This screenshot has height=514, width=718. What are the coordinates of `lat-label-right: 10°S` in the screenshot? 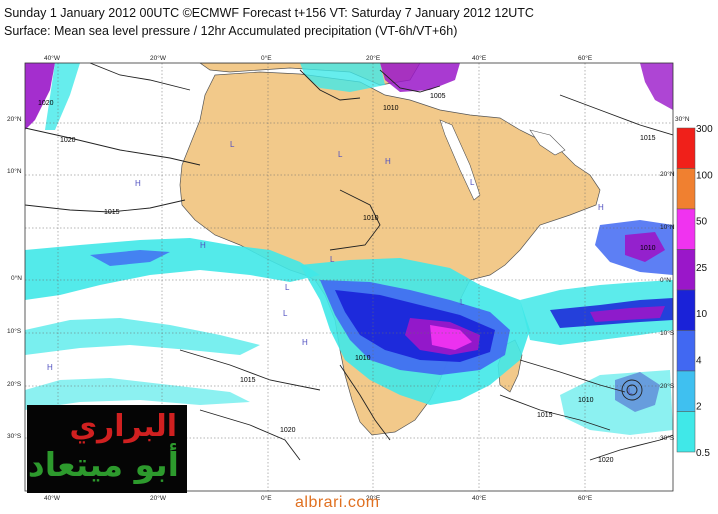 It's located at (667, 333).